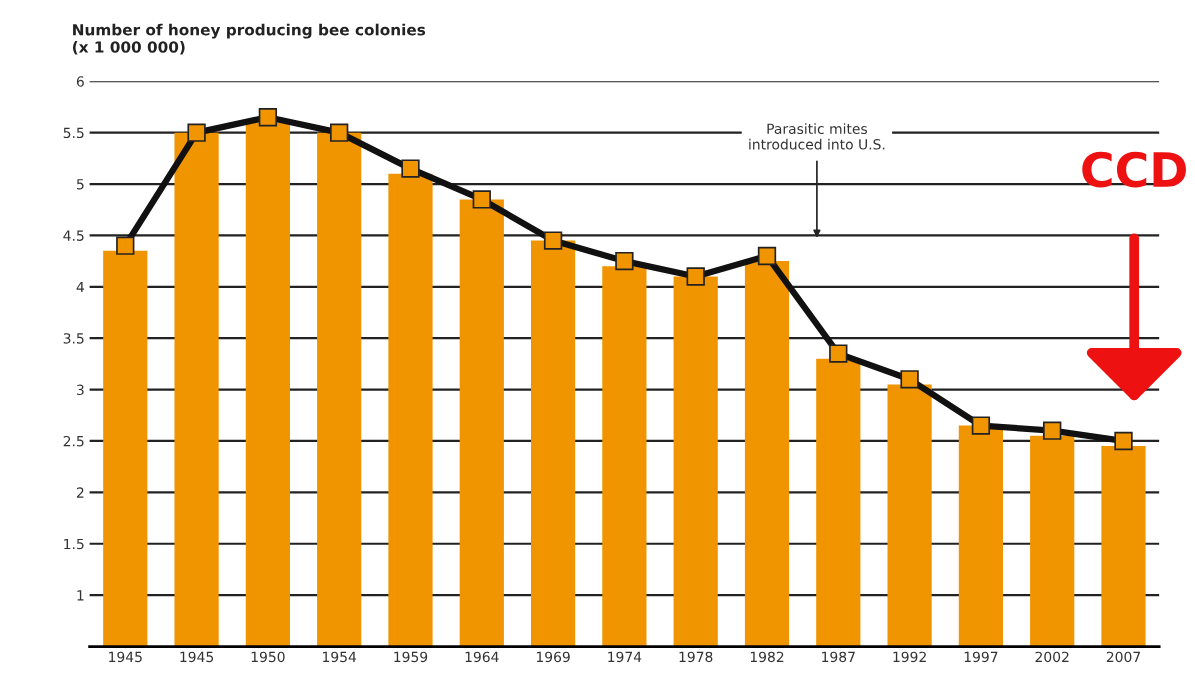 This screenshot has height=677, width=1195. I want to click on x-tick-label: 1954, so click(340, 657).